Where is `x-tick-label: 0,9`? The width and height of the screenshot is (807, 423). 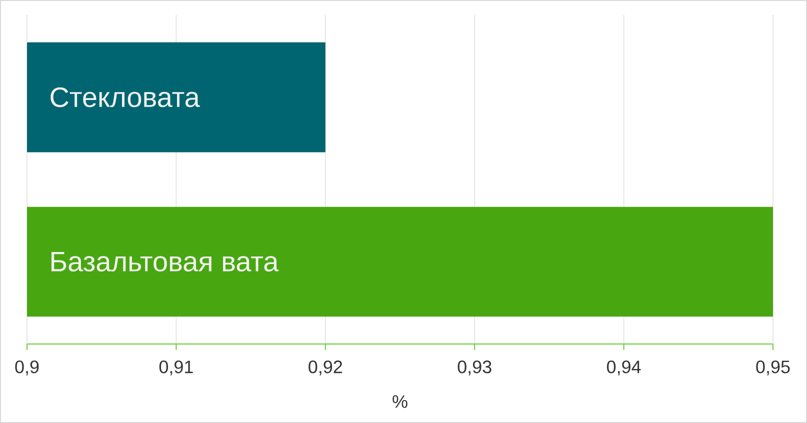 x-tick-label: 0,9 is located at coordinates (27, 368).